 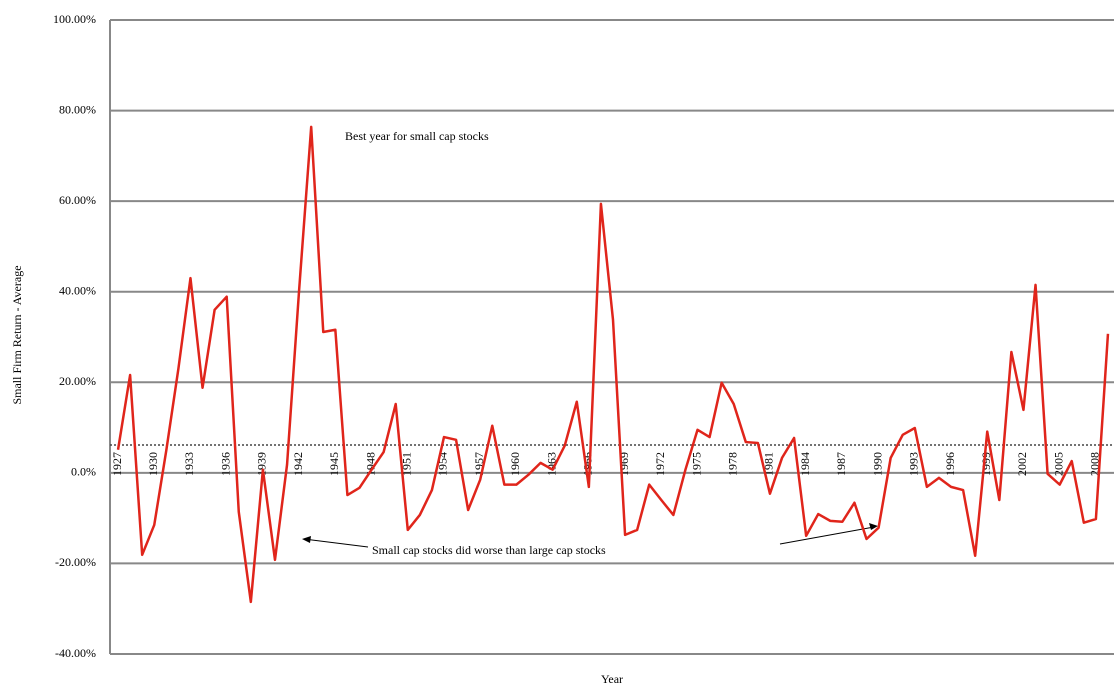 What do you see at coordinates (841, 464) in the screenshot?
I see `x-tick-label: 1987` at bounding box center [841, 464].